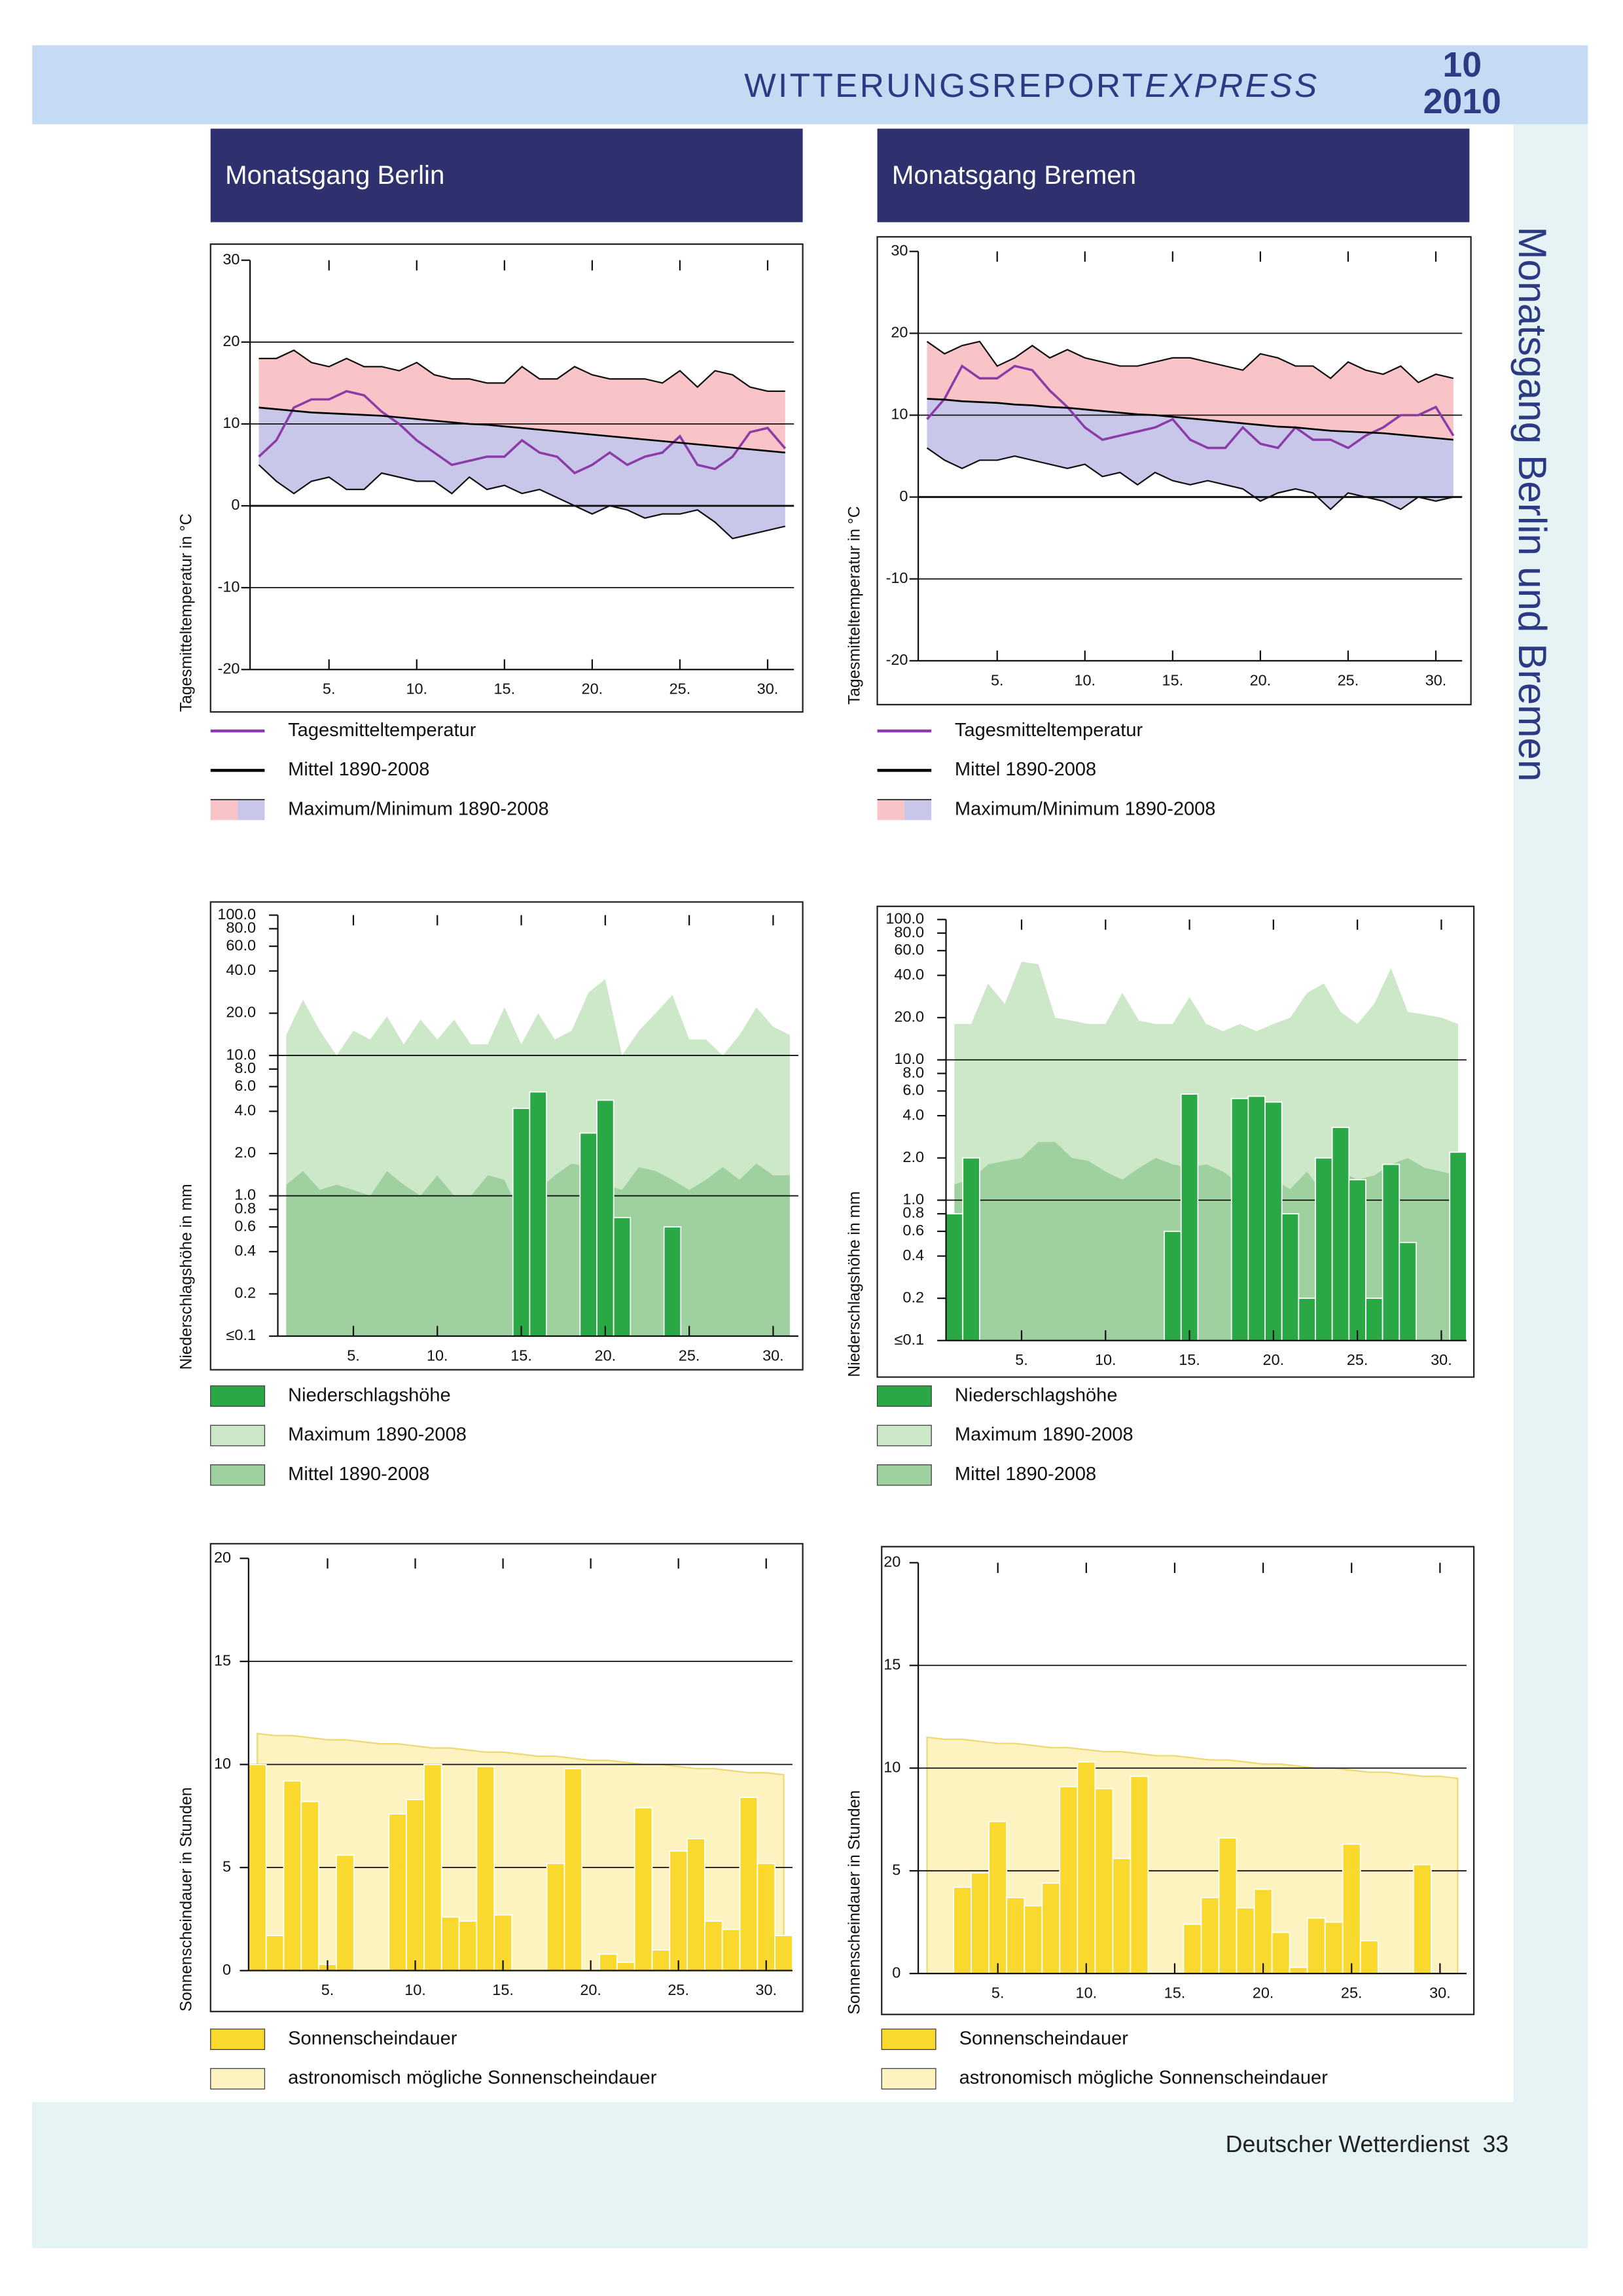 Image resolution: width=1623 pixels, height=2296 pixels. What do you see at coordinates (245, 1194) in the screenshot?
I see `y-tick-label: 1.0` at bounding box center [245, 1194].